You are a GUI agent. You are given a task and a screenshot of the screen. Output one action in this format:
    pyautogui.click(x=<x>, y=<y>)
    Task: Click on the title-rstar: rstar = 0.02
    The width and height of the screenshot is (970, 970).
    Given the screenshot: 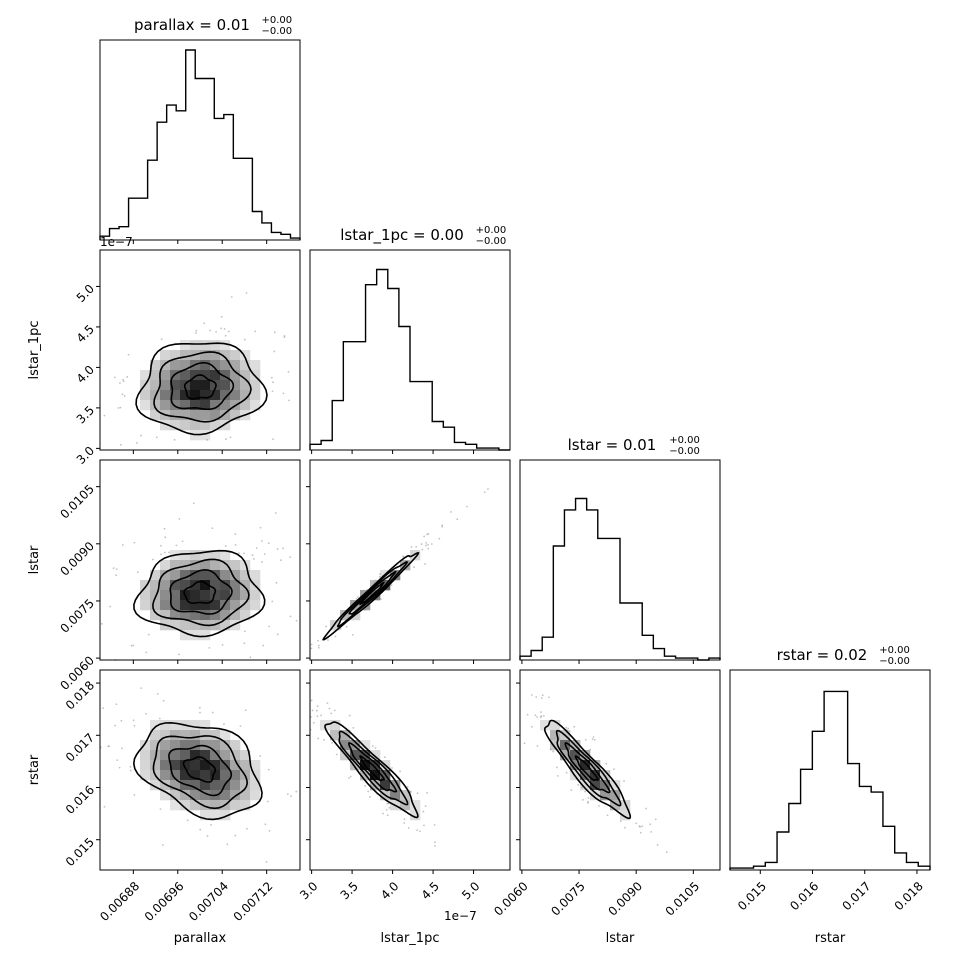 What is the action you would take?
    pyautogui.click(x=822, y=655)
    